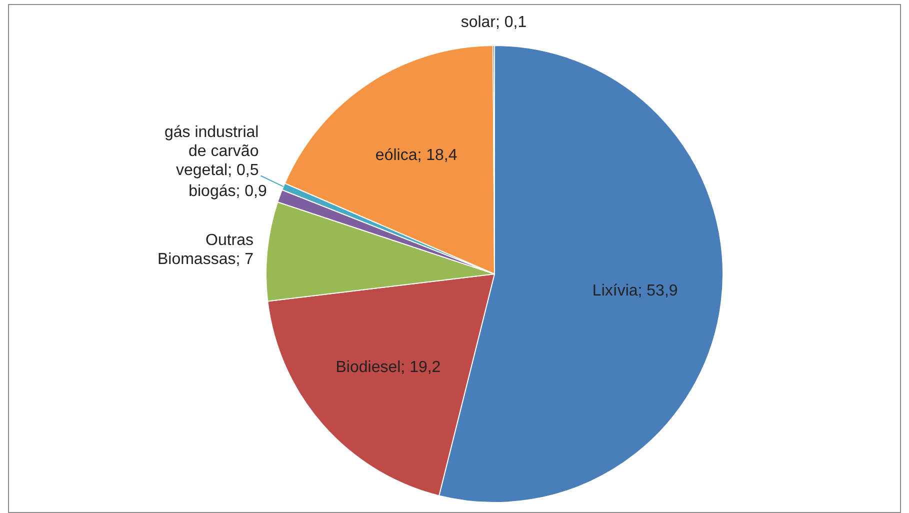 The width and height of the screenshot is (909, 513). Describe the element at coordinates (205, 250) in the screenshot. I see `slice-label: Outras Biomassas; 7` at that location.